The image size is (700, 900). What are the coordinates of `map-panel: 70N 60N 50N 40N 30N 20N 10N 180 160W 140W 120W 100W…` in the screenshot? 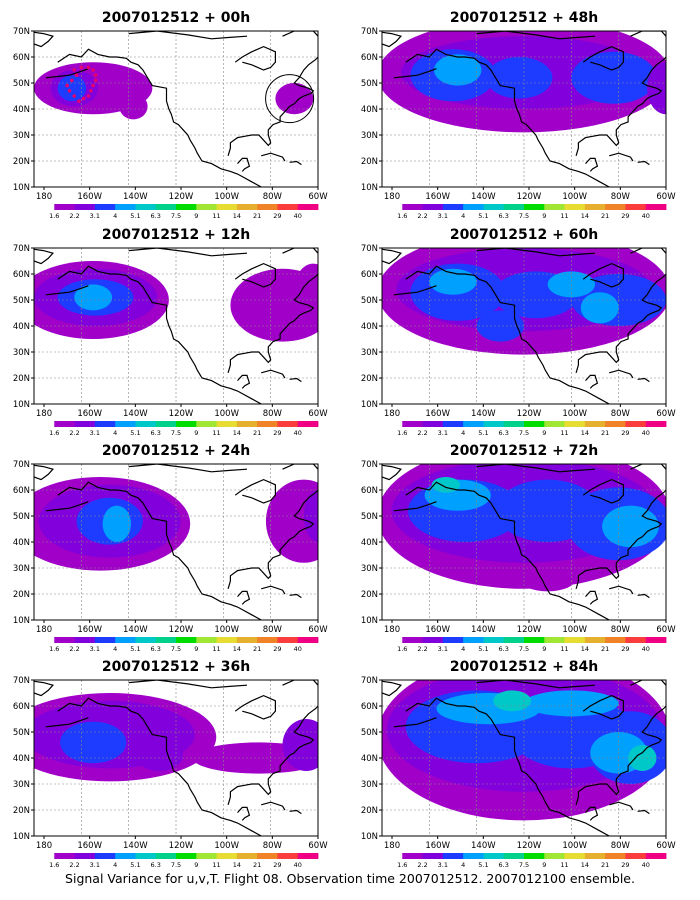 It's located at (518, 123).